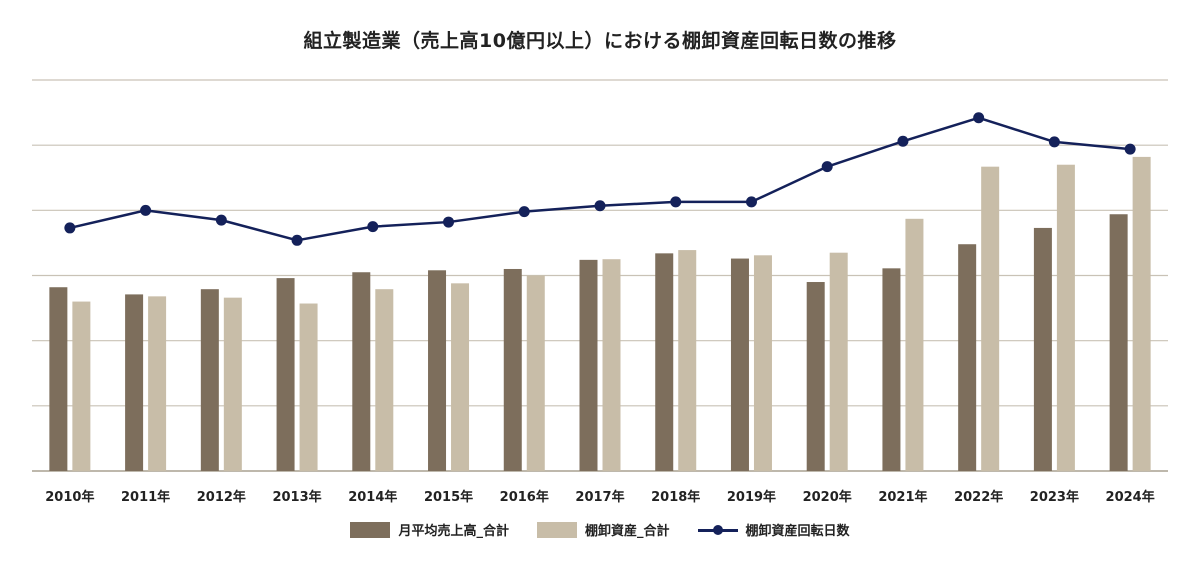 Image resolution: width=1200 pixels, height=569 pixels. I want to click on legend-label-inventory: 棚卸資産_合計, so click(627, 531).